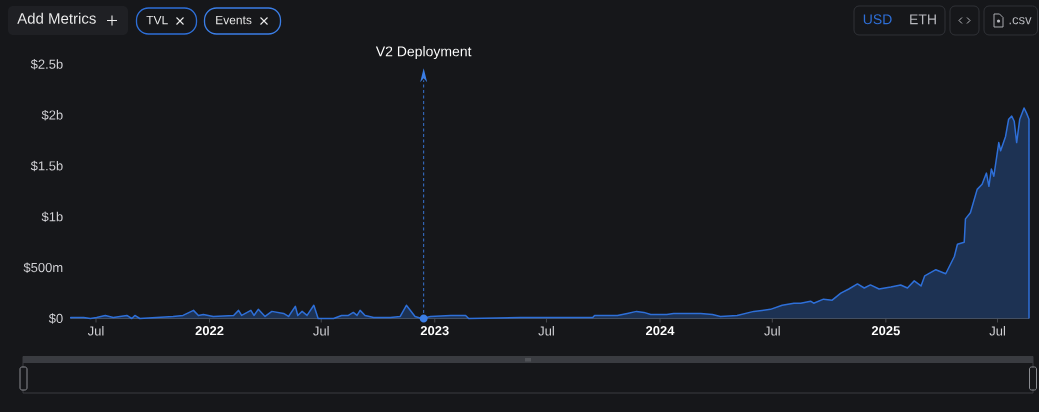 This screenshot has width=1039, height=412. Describe the element at coordinates (52, 115) in the screenshot. I see `y-tick-label: $2b` at that location.